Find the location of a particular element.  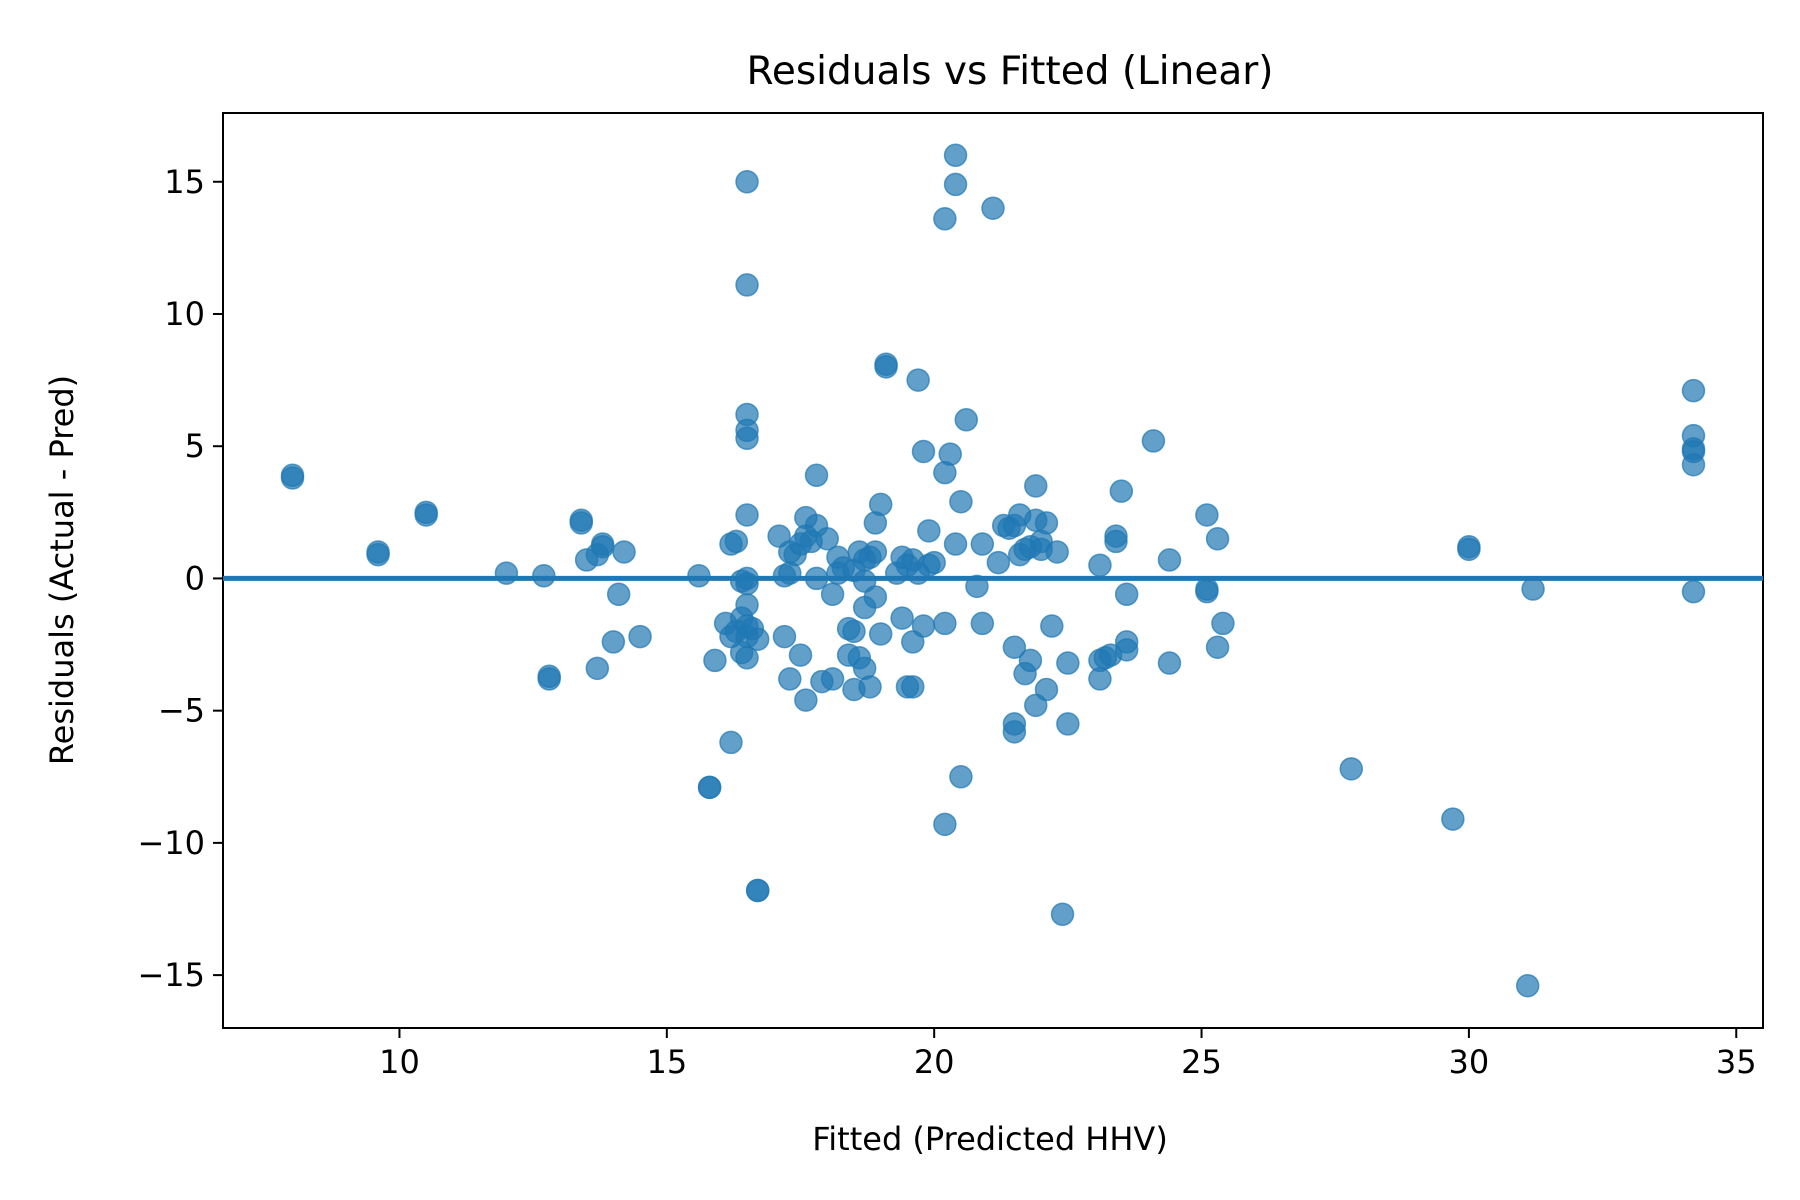

x-tick-label: 10 is located at coordinates (399, 1062).